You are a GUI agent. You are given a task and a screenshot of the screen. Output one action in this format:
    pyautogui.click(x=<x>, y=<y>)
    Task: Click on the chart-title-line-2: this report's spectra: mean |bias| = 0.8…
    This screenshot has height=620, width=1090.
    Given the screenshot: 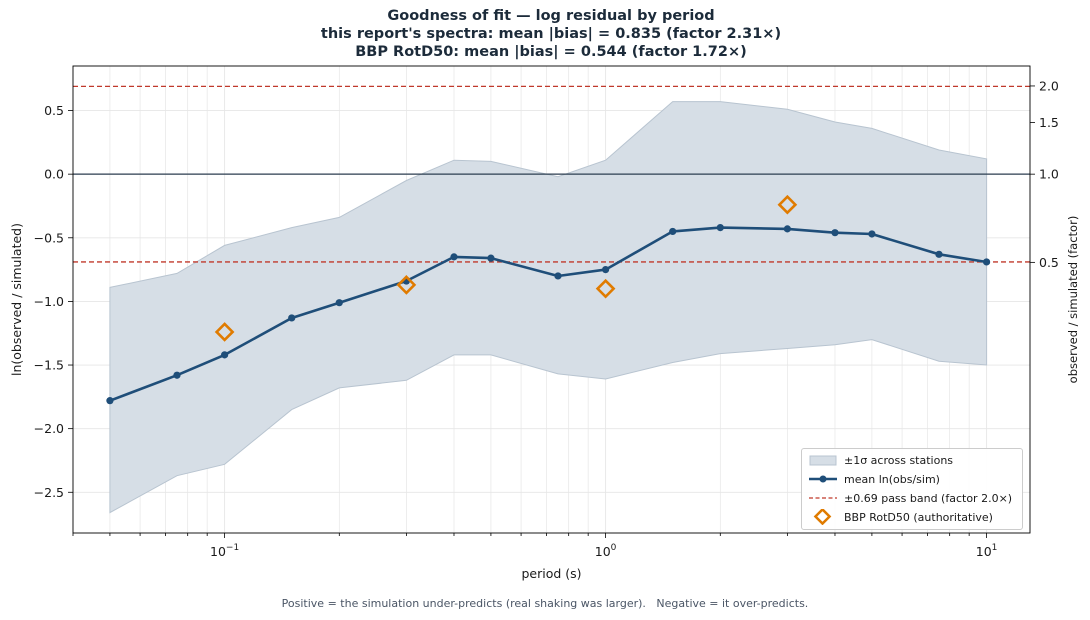 What is the action you would take?
    pyautogui.click(x=551, y=34)
    